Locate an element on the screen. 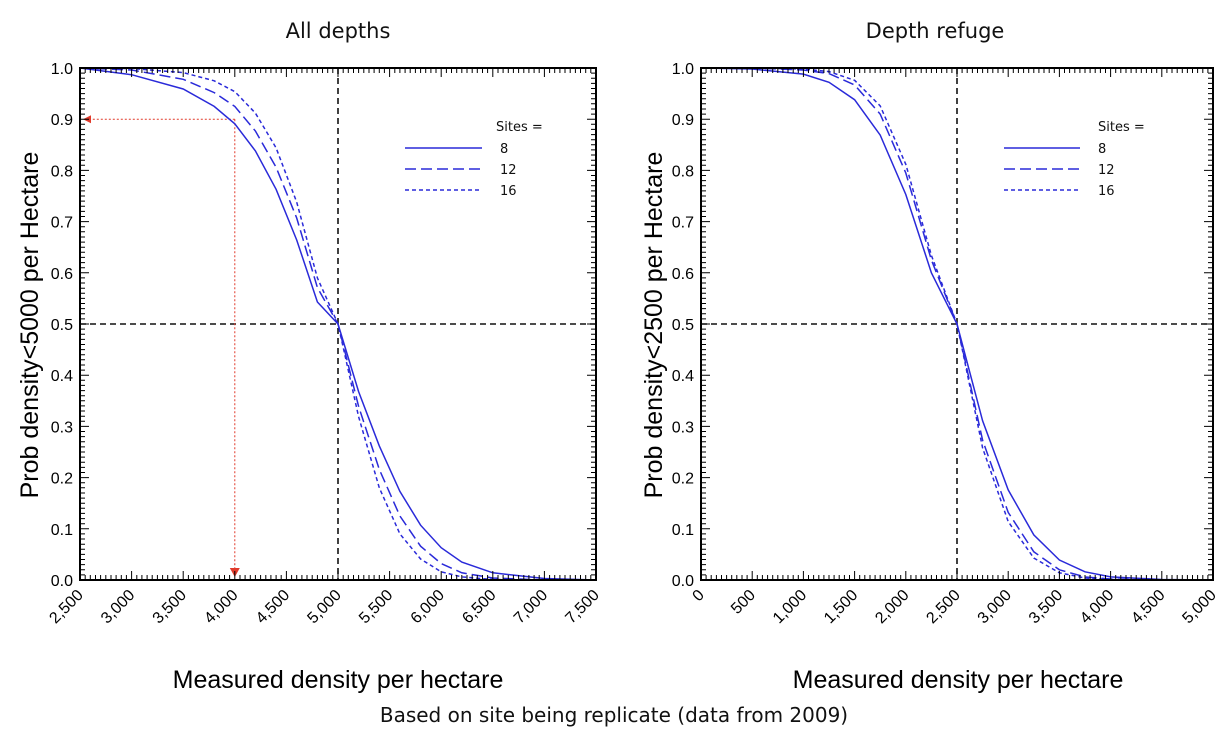 The width and height of the screenshot is (1227, 733). y-axis-label: Prob density<2500 per Hectare is located at coordinates (654, 325).